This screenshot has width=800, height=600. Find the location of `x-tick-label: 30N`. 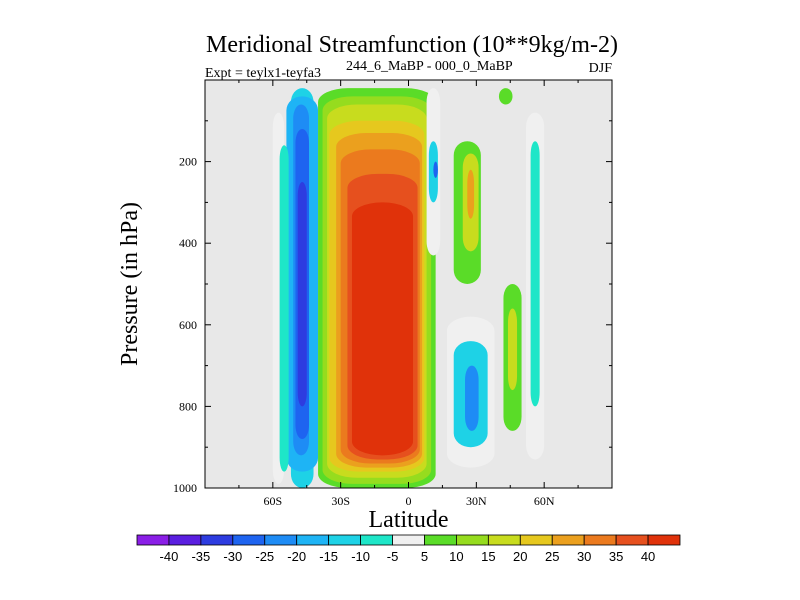

x-tick-label: 30N is located at coordinates (476, 501).